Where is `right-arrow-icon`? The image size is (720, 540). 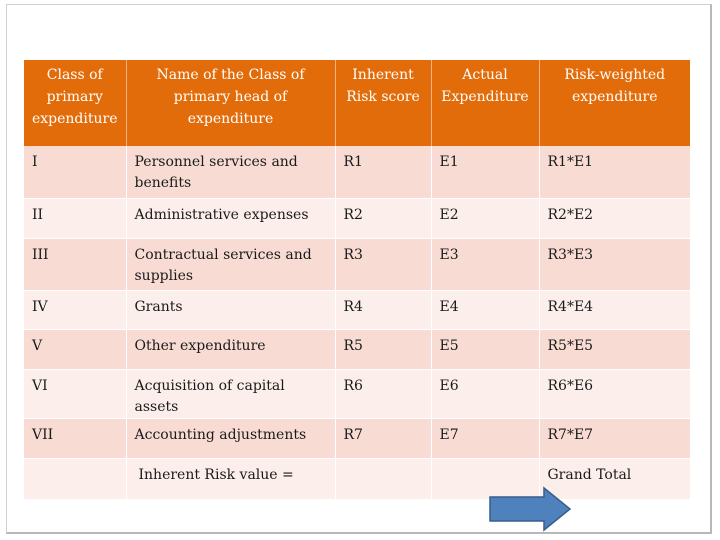 right-arrow-icon is located at coordinates (530, 509).